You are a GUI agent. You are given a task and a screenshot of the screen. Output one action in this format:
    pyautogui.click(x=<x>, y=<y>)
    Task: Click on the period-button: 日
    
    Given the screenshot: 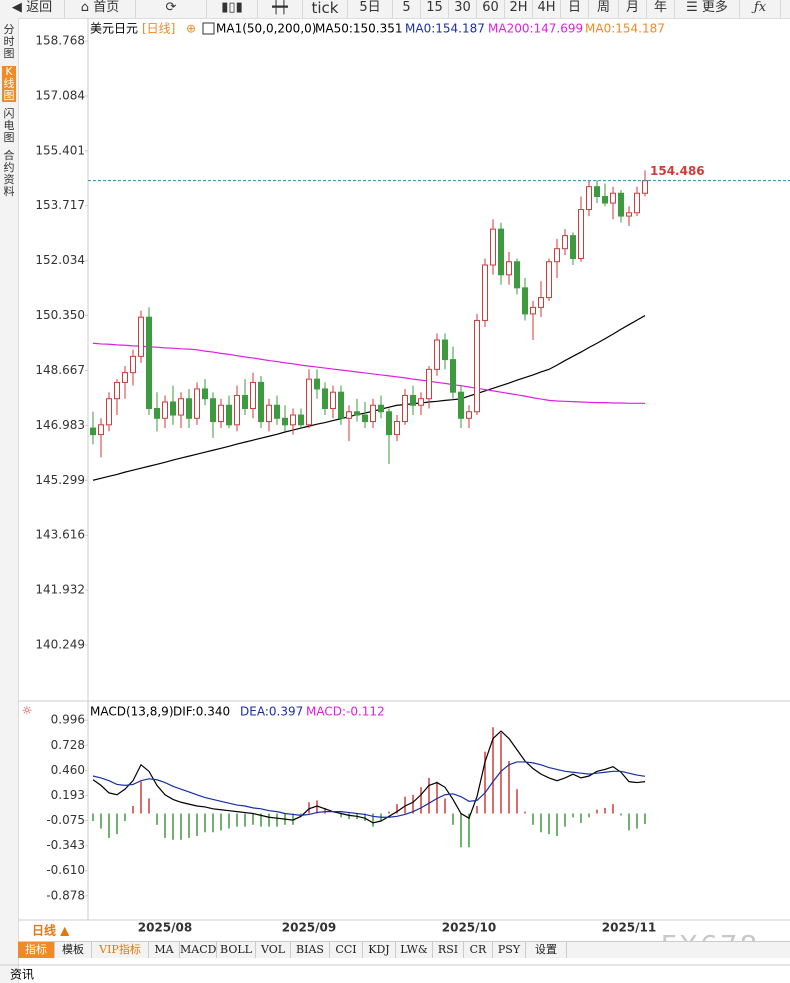 What is the action you would take?
    pyautogui.click(x=575, y=9)
    